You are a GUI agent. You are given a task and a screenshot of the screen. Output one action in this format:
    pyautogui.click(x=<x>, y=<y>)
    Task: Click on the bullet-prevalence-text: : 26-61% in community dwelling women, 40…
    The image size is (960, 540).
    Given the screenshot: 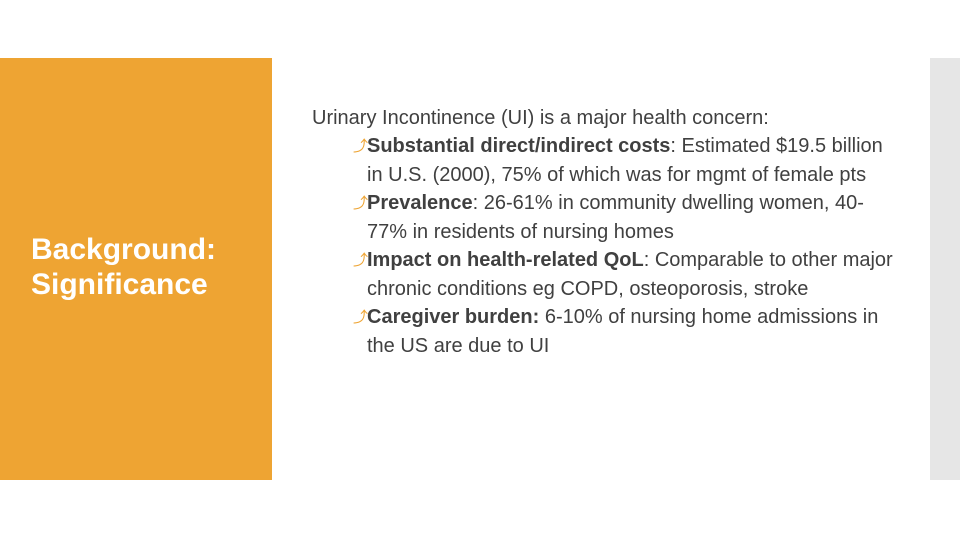 What is the action you would take?
    pyautogui.click(x=615, y=217)
    